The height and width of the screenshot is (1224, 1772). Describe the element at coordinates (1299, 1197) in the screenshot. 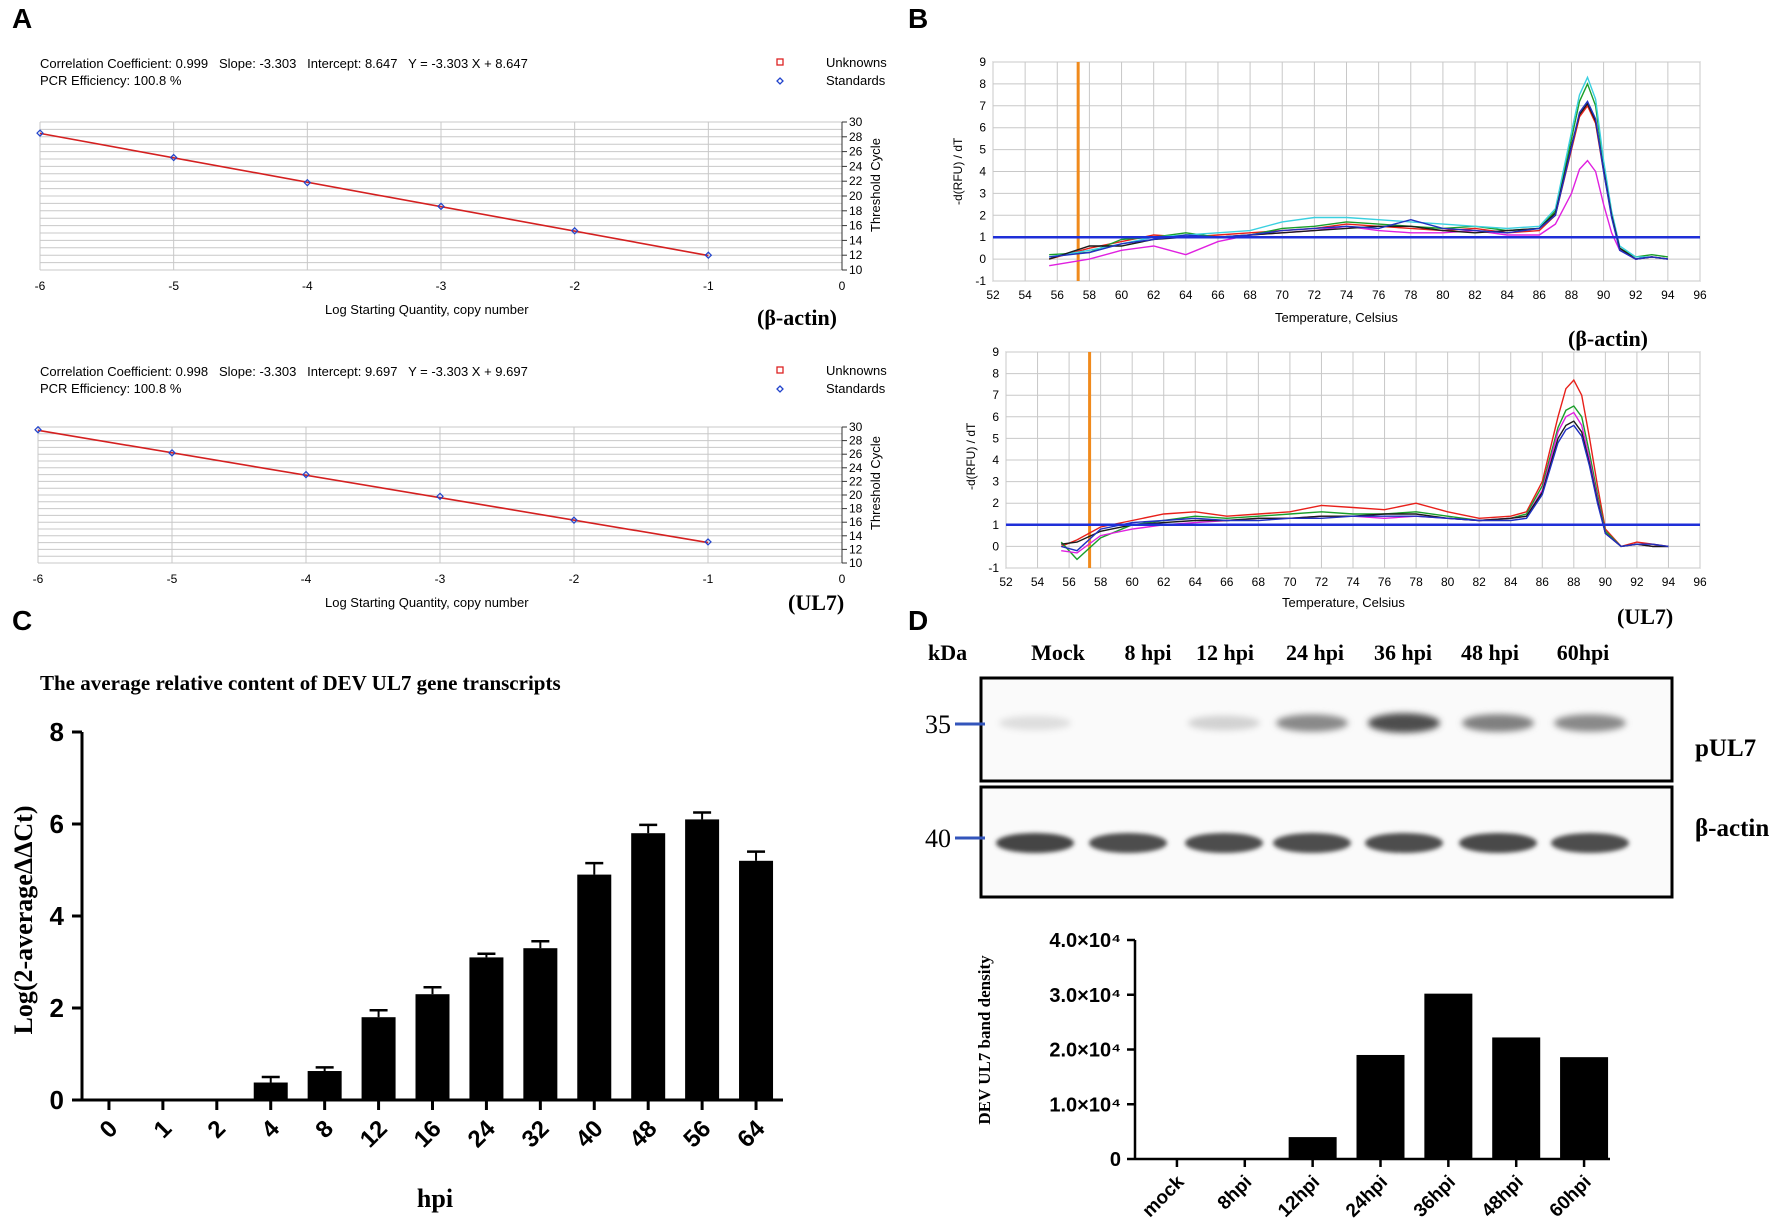

I see `x-tick-label: 12hpi` at that location.